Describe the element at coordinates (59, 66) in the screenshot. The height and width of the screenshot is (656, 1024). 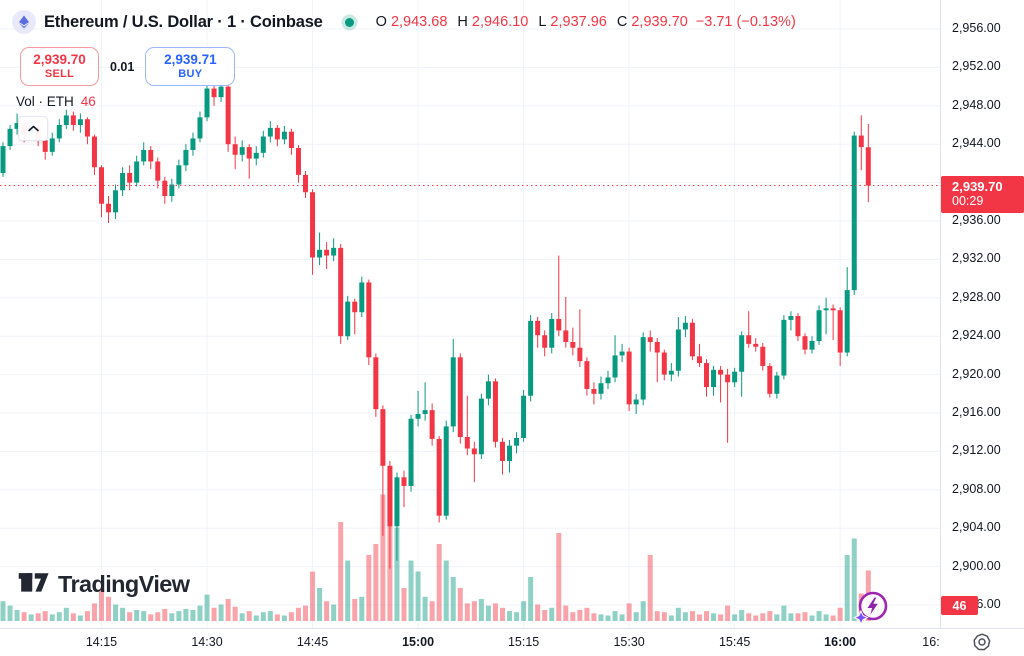
I see `sell-button: 2,939.70 SELL` at that location.